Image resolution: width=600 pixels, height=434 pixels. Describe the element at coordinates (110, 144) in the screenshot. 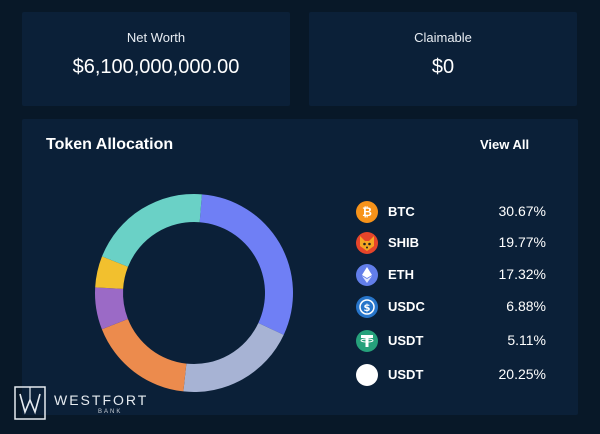

I see `token-allocation-title: Token Allocation` at that location.